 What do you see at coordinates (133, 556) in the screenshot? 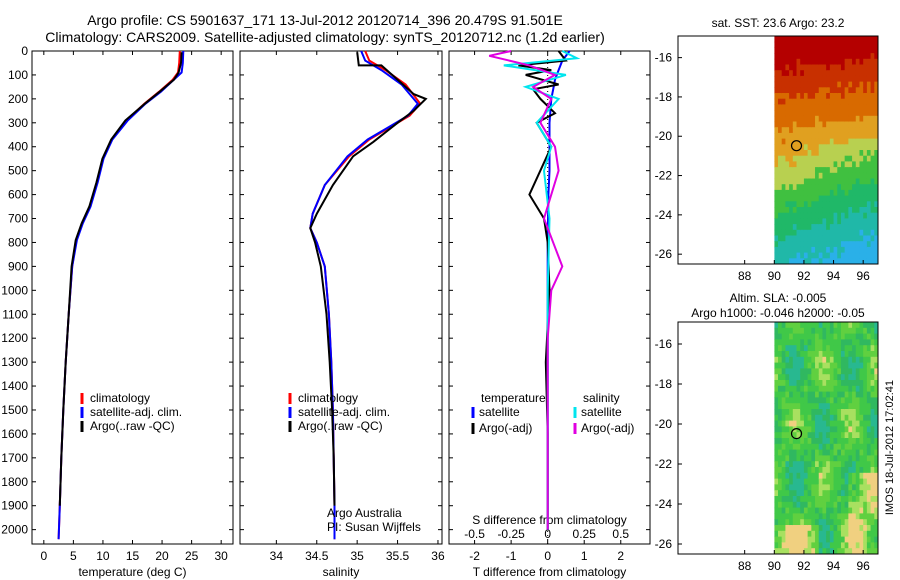
I see `x-tick-label: 15` at bounding box center [133, 556].